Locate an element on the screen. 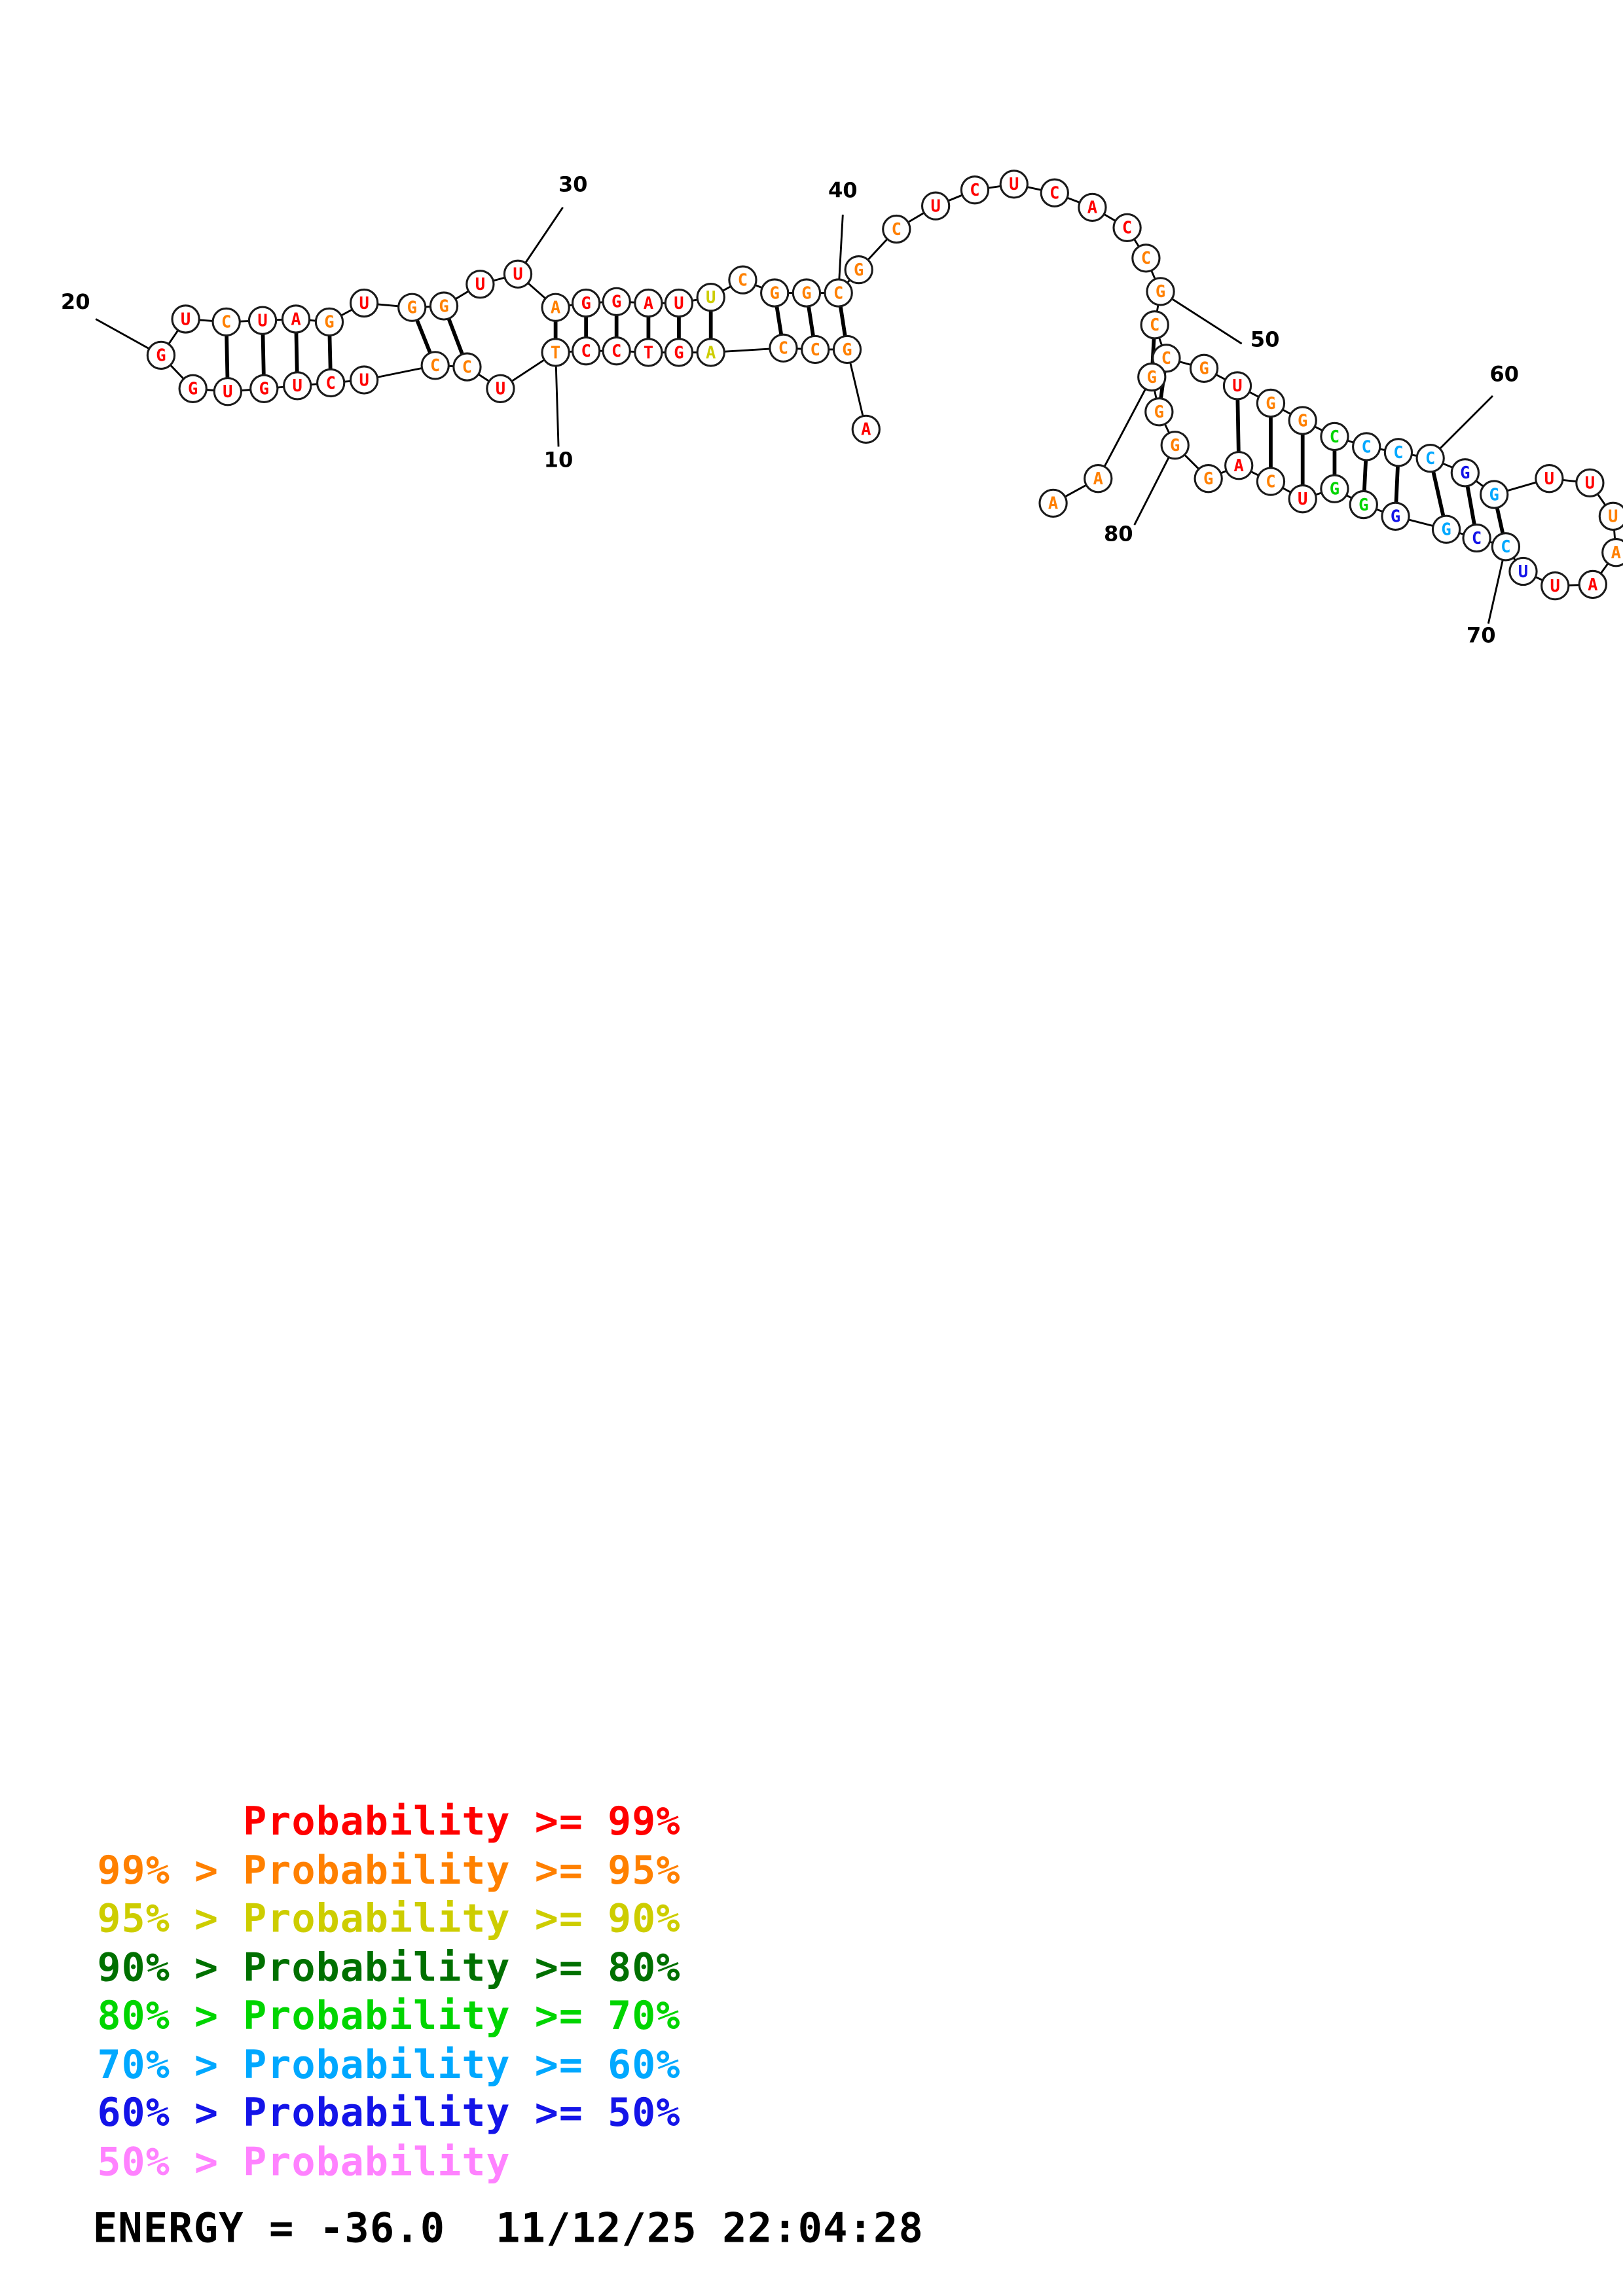  position-label-70: 70 is located at coordinates (1481, 635).